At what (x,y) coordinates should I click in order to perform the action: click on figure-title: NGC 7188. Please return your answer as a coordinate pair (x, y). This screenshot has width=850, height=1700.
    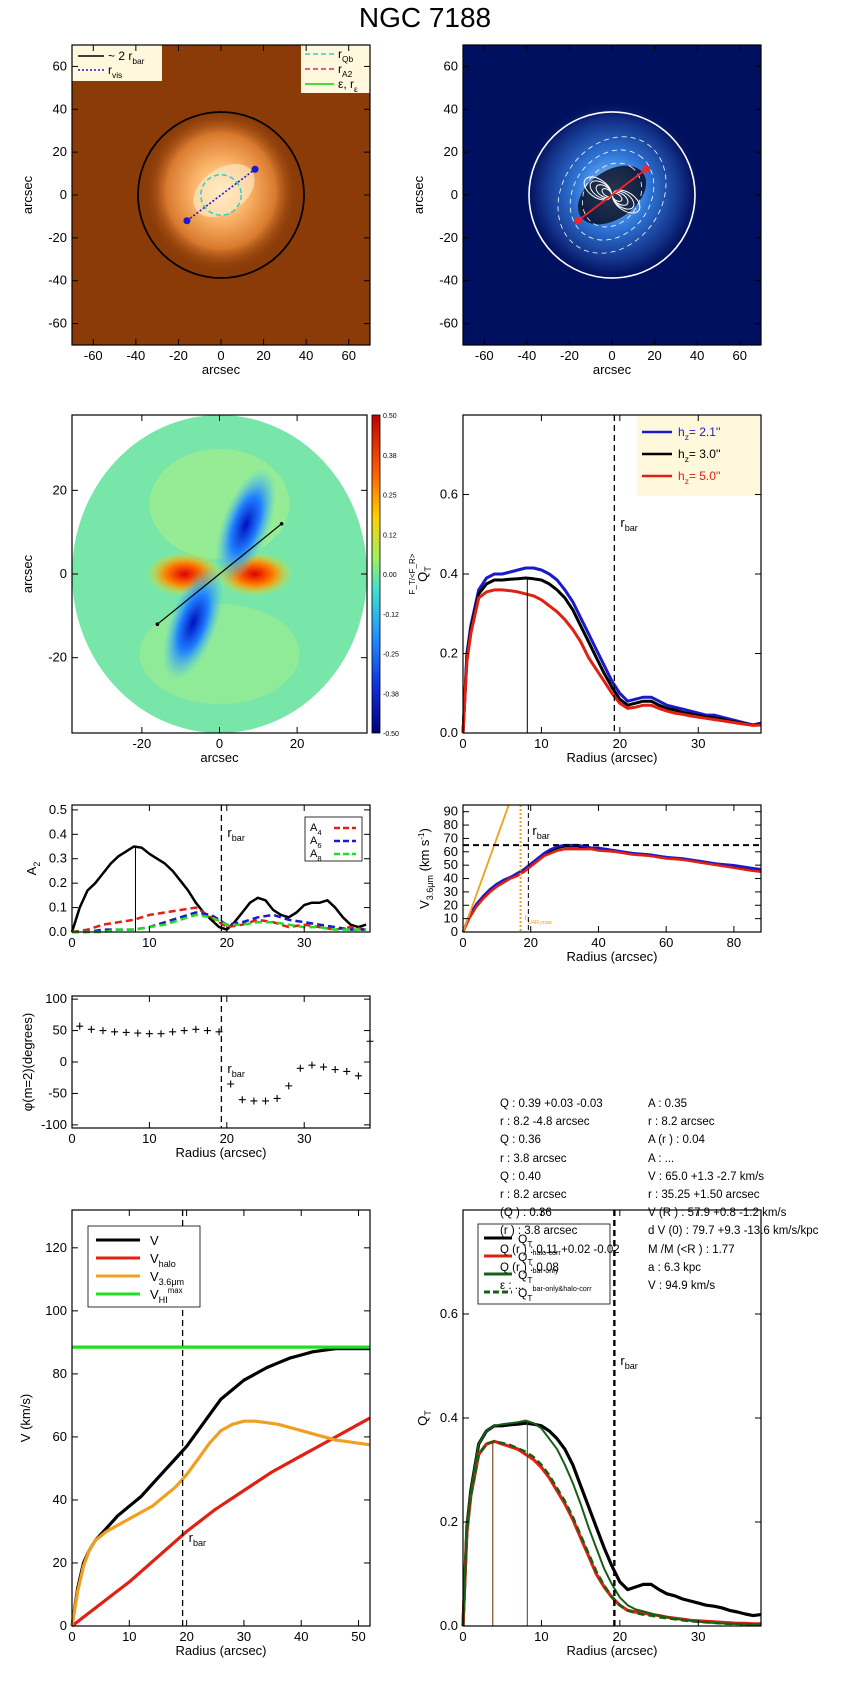
    Looking at the image, I should click on (425, 17).